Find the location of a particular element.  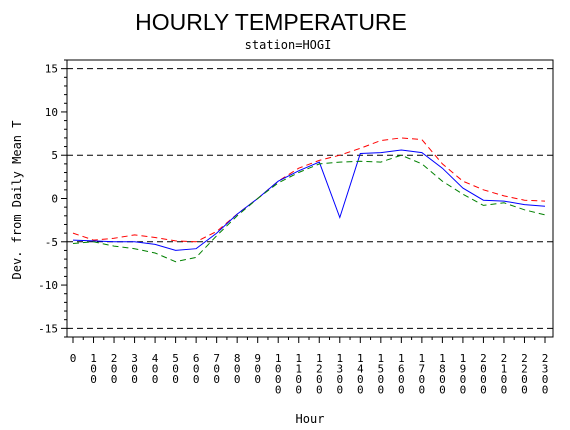

y-axis-label: Dev. from Daily Mean T is located at coordinates (17, 200).